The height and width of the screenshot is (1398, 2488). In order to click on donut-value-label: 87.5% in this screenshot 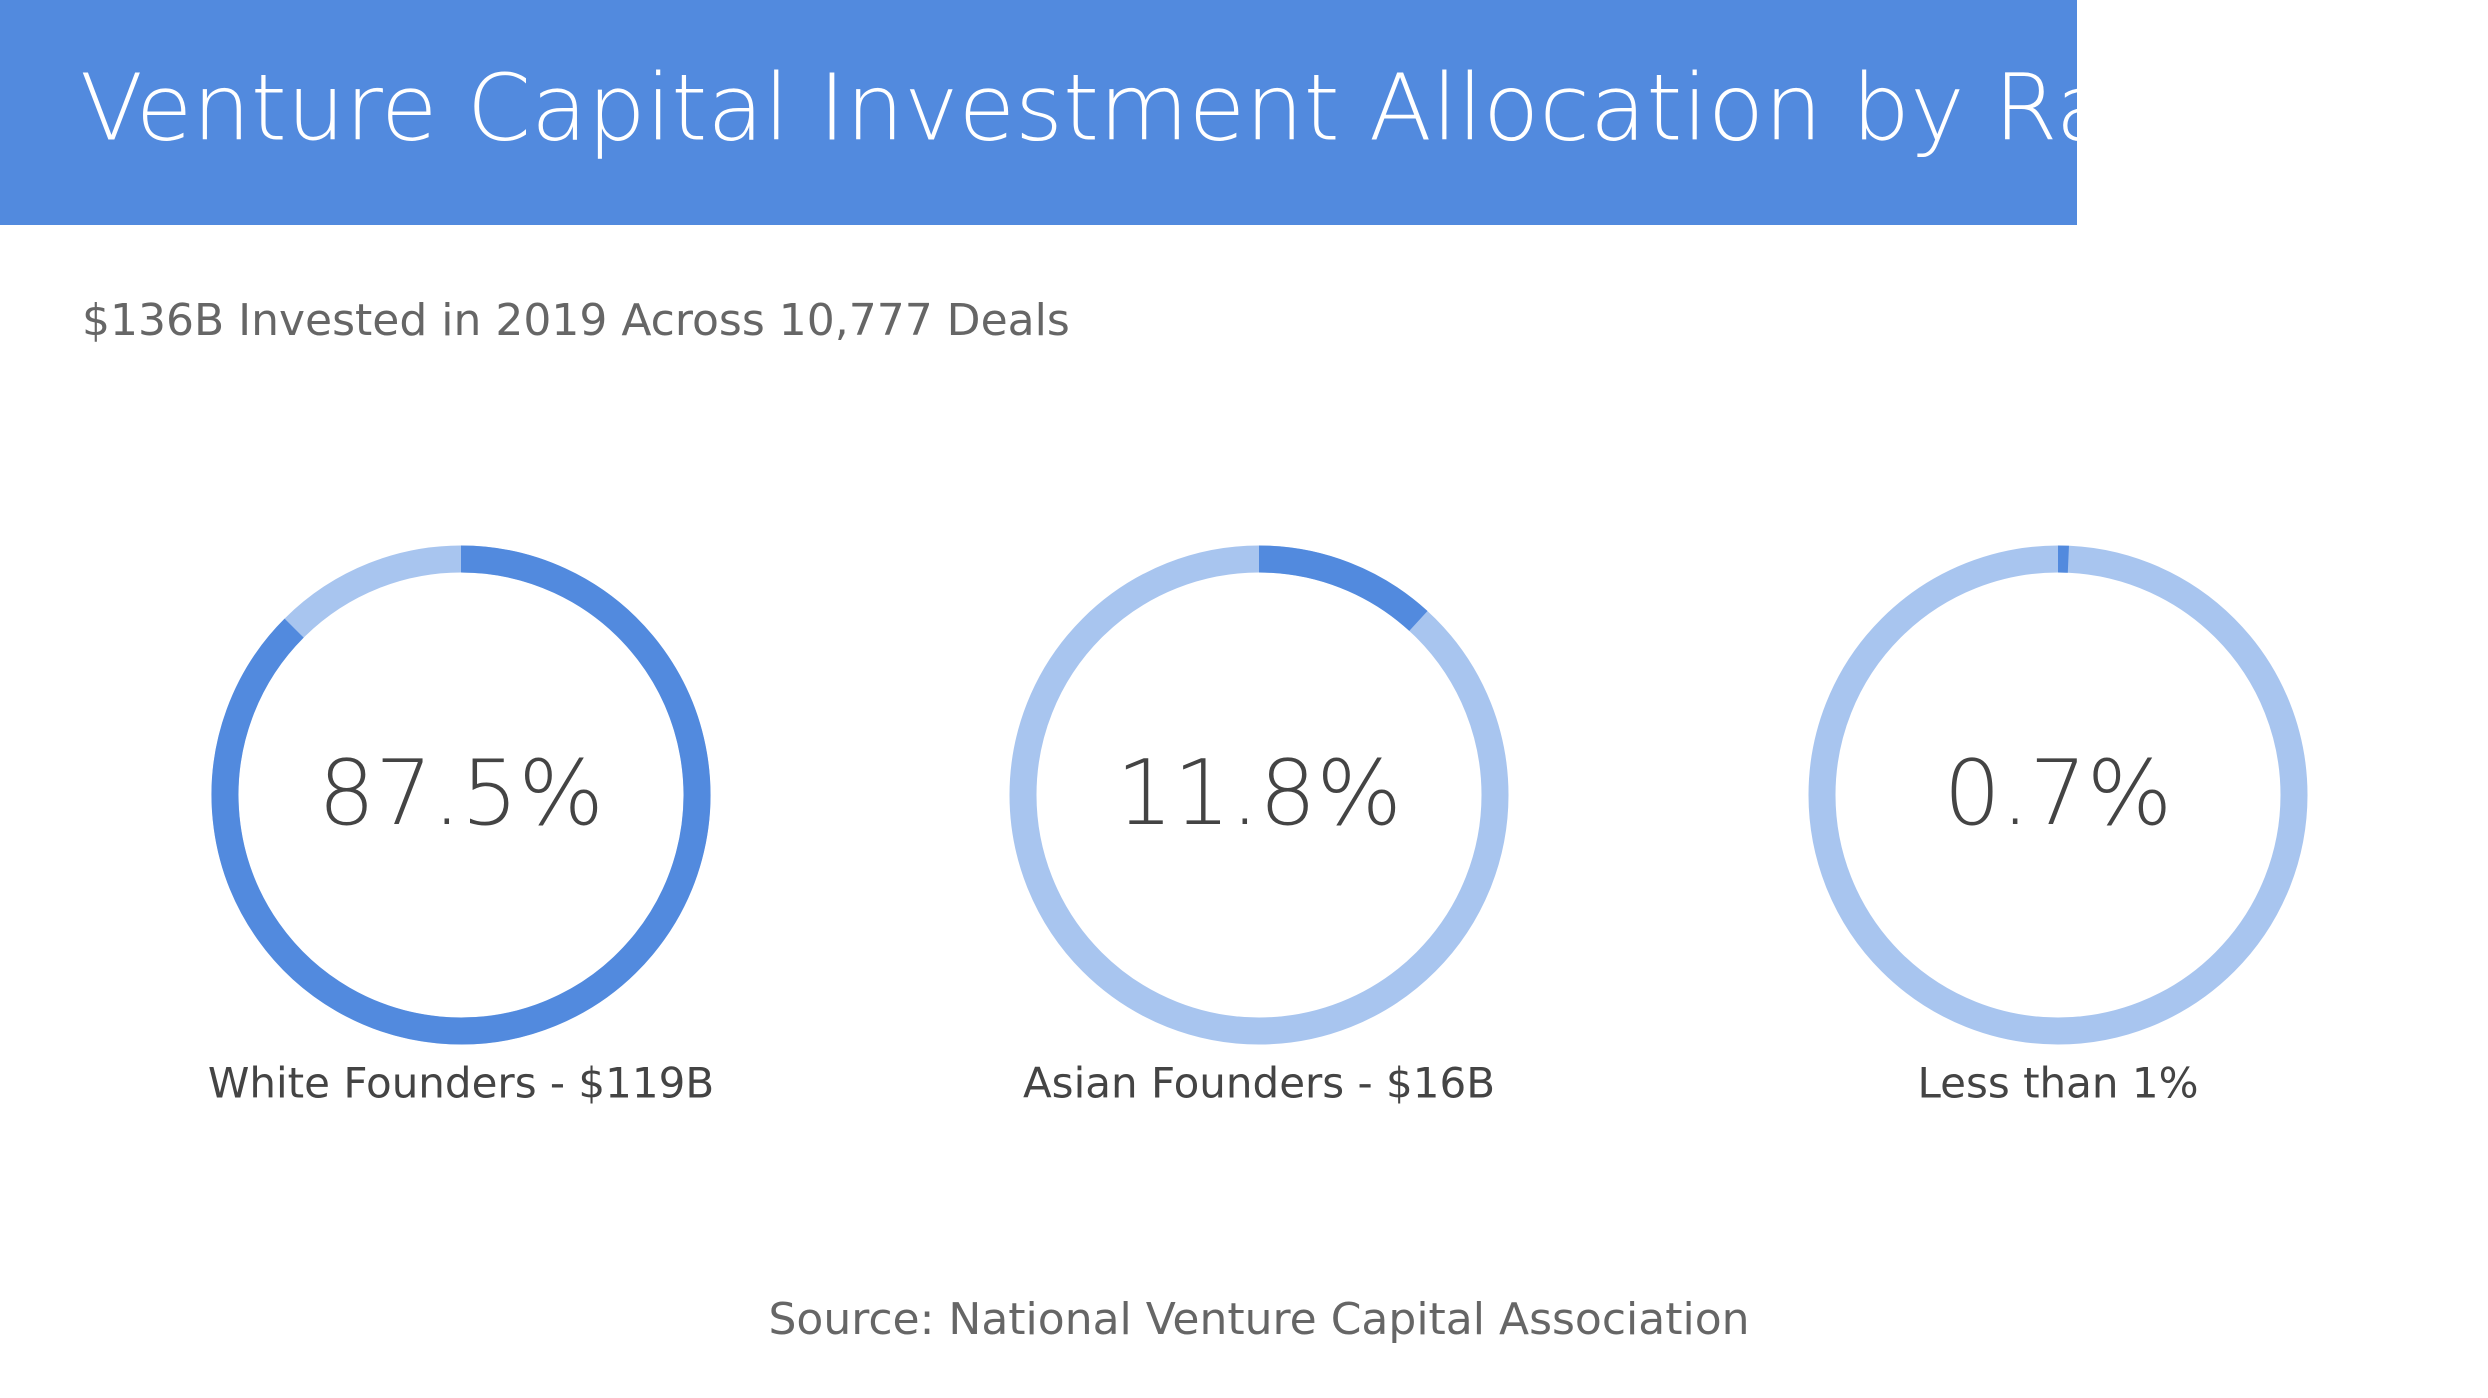, I will do `click(461, 793)`.